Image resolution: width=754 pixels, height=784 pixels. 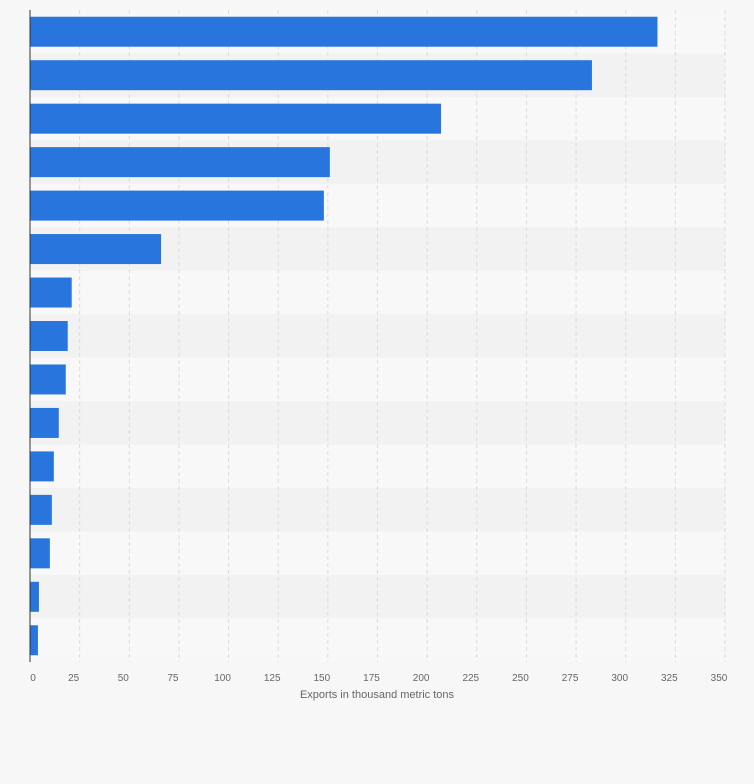 I want to click on x-tick-label: 0, so click(x=33, y=678).